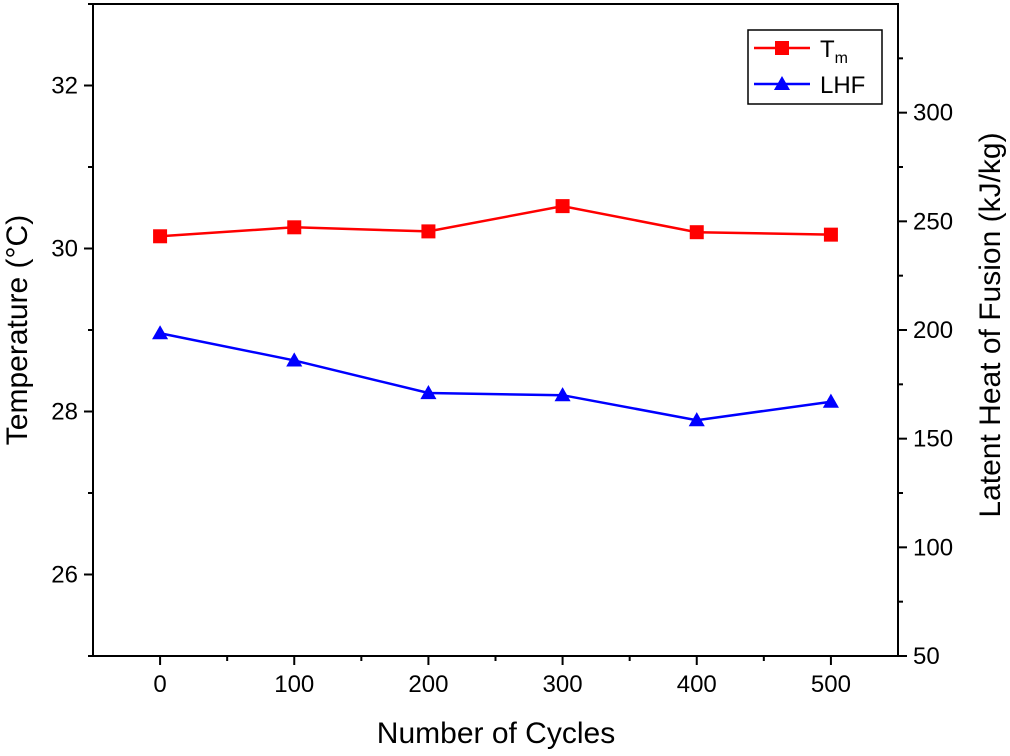 This screenshot has width=1010, height=756. Describe the element at coordinates (64, 412) in the screenshot. I see `y-left-tick-label: 28` at that location.